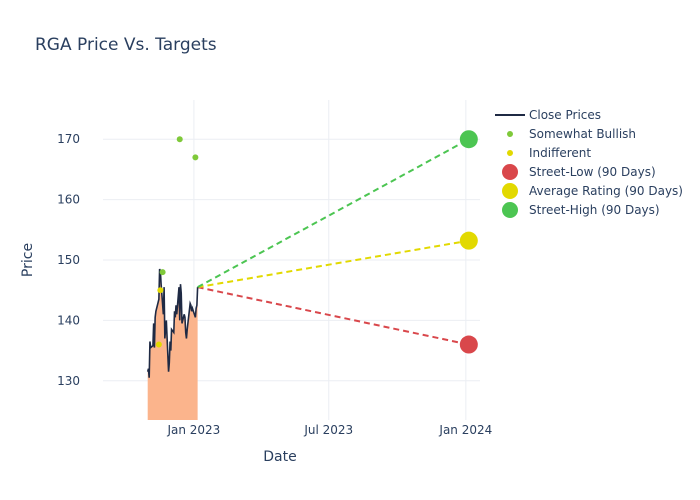 This screenshot has width=700, height=500. Describe the element at coordinates (28, 260) in the screenshot. I see `y-axis-title: Price` at that location.